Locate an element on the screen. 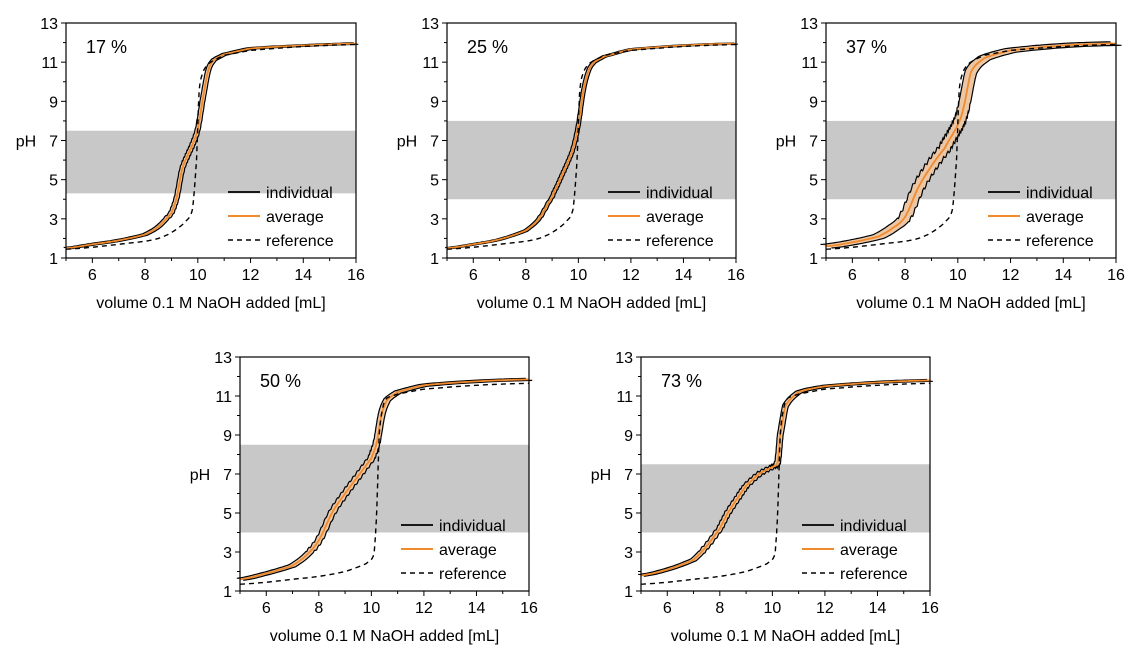  individual-spread-envelope is located at coordinates (971, 144).